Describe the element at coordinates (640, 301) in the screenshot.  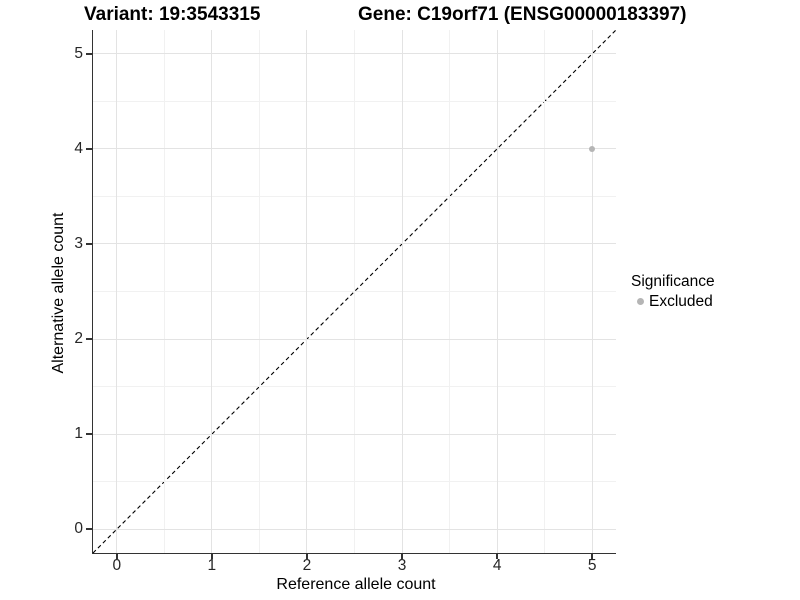
I see `legend-point-icon` at that location.